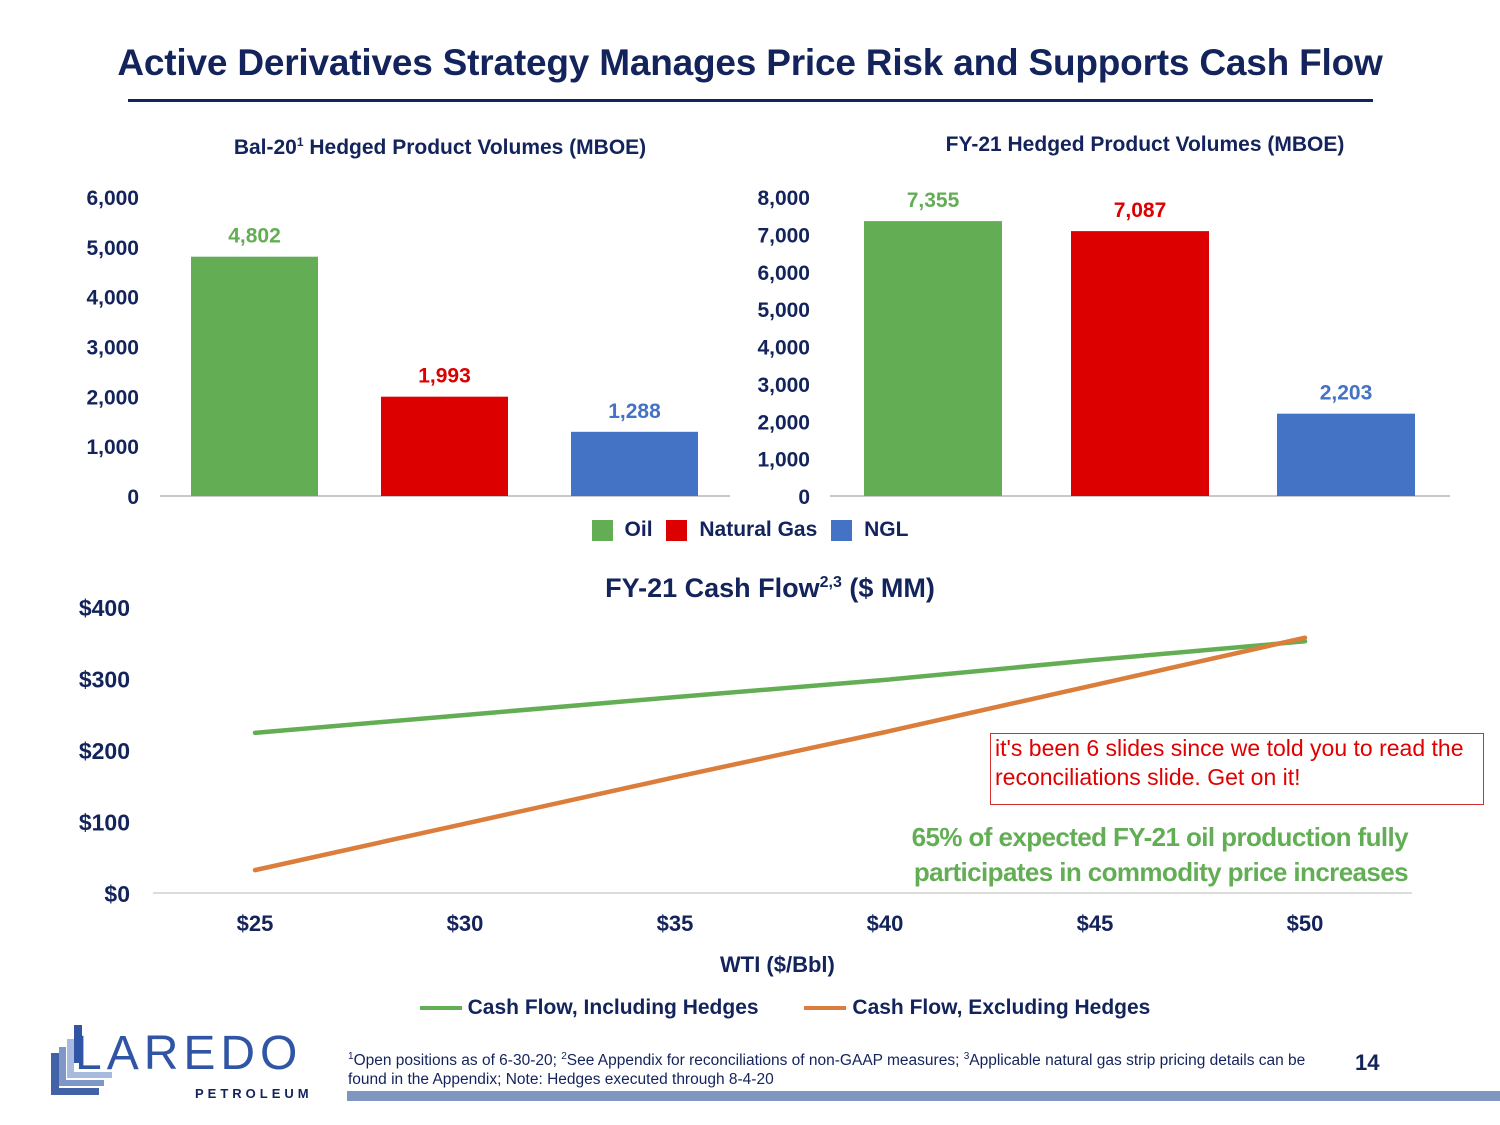 This screenshot has width=1500, height=1125. I want to click on cash-flow-y-tick-label: $100, so click(104, 823).